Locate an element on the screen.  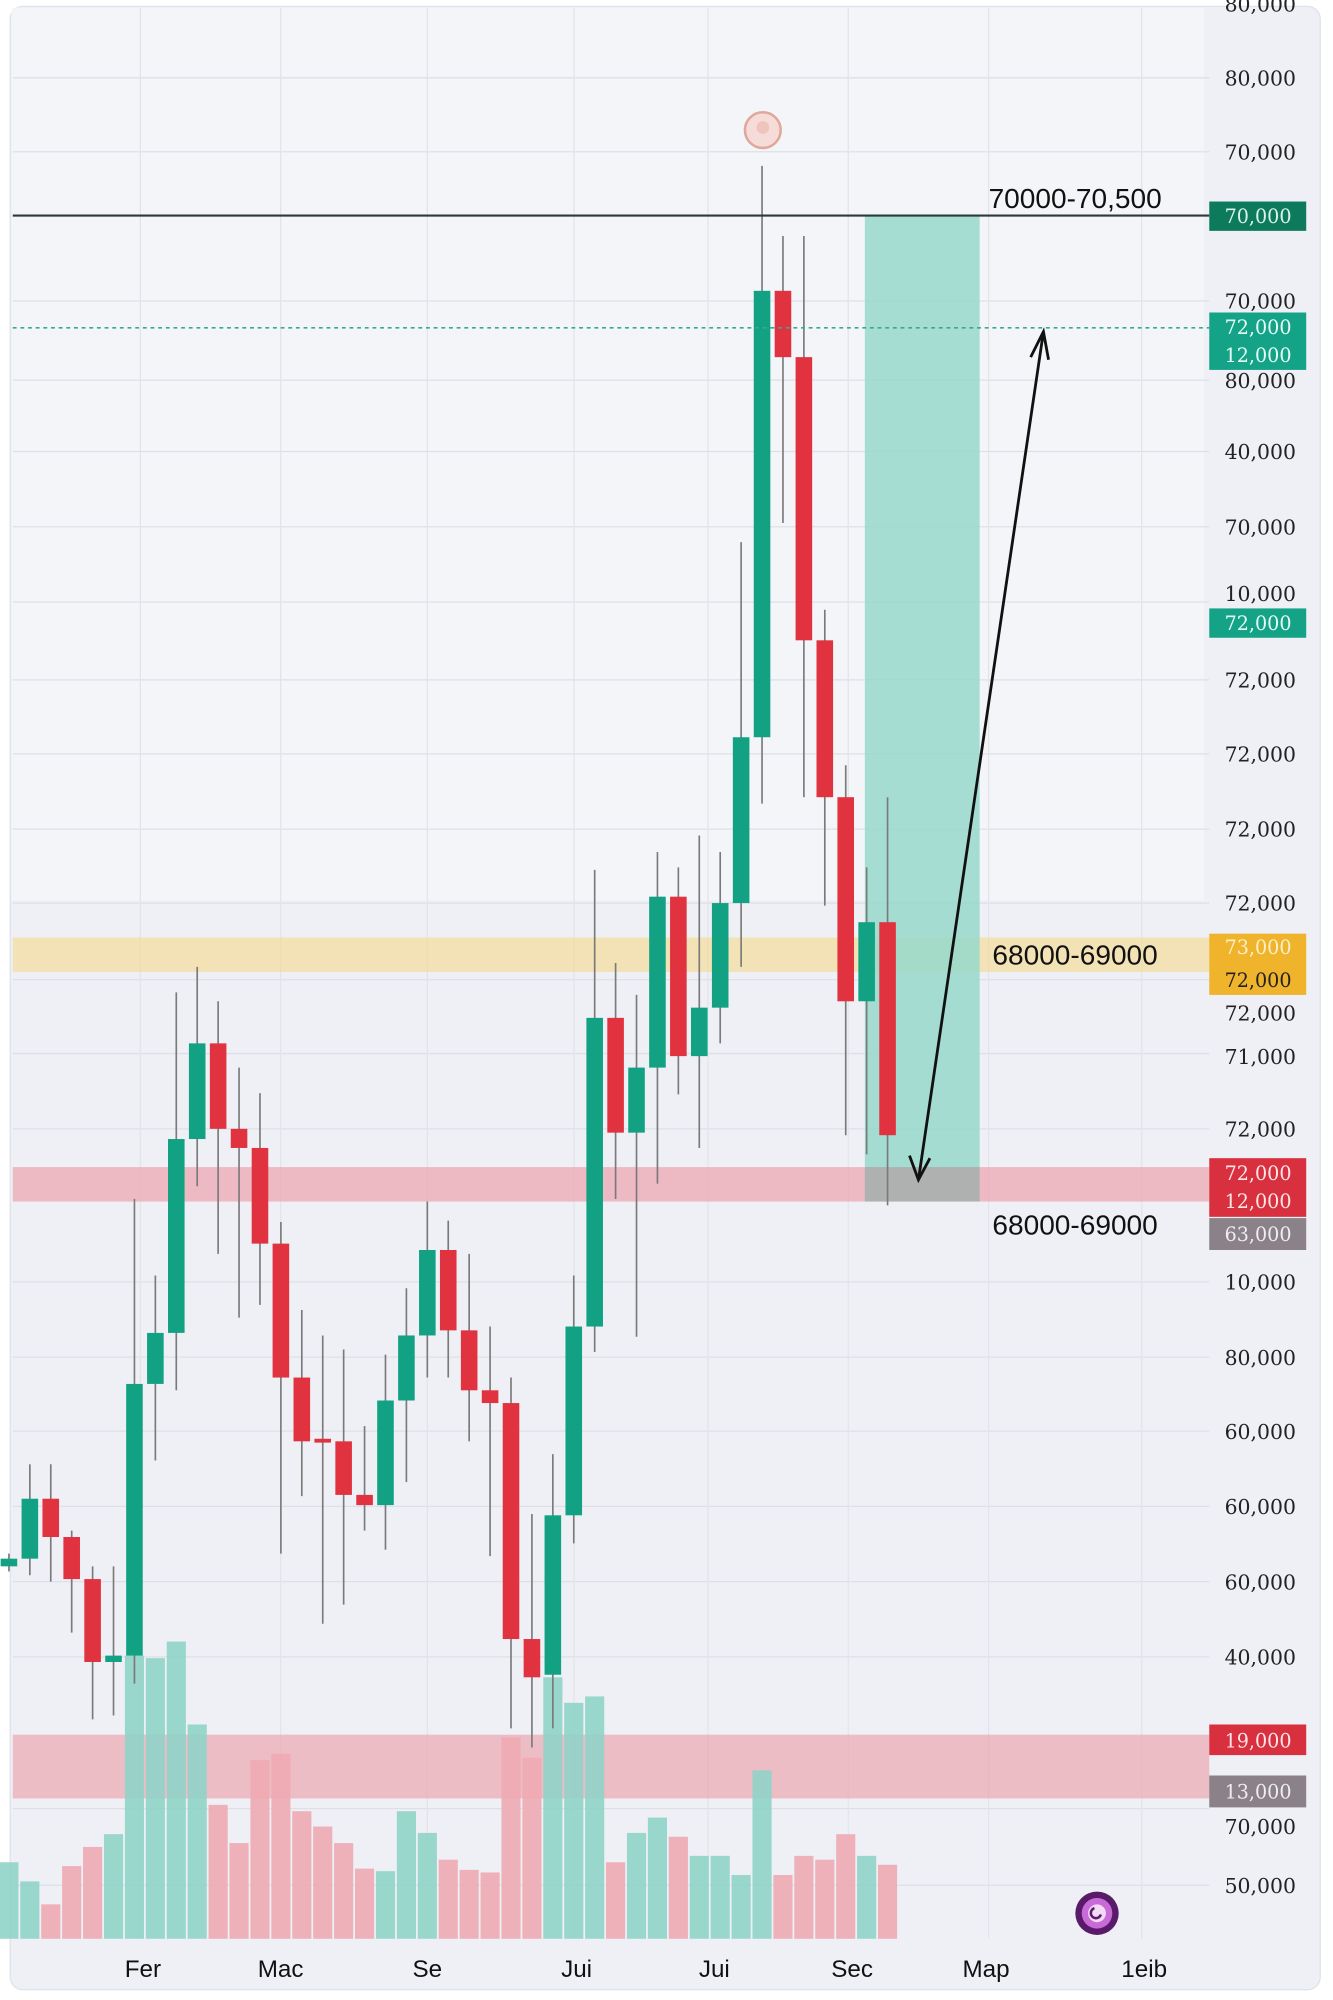
zone-lower-band is located at coordinates (611, 1184).